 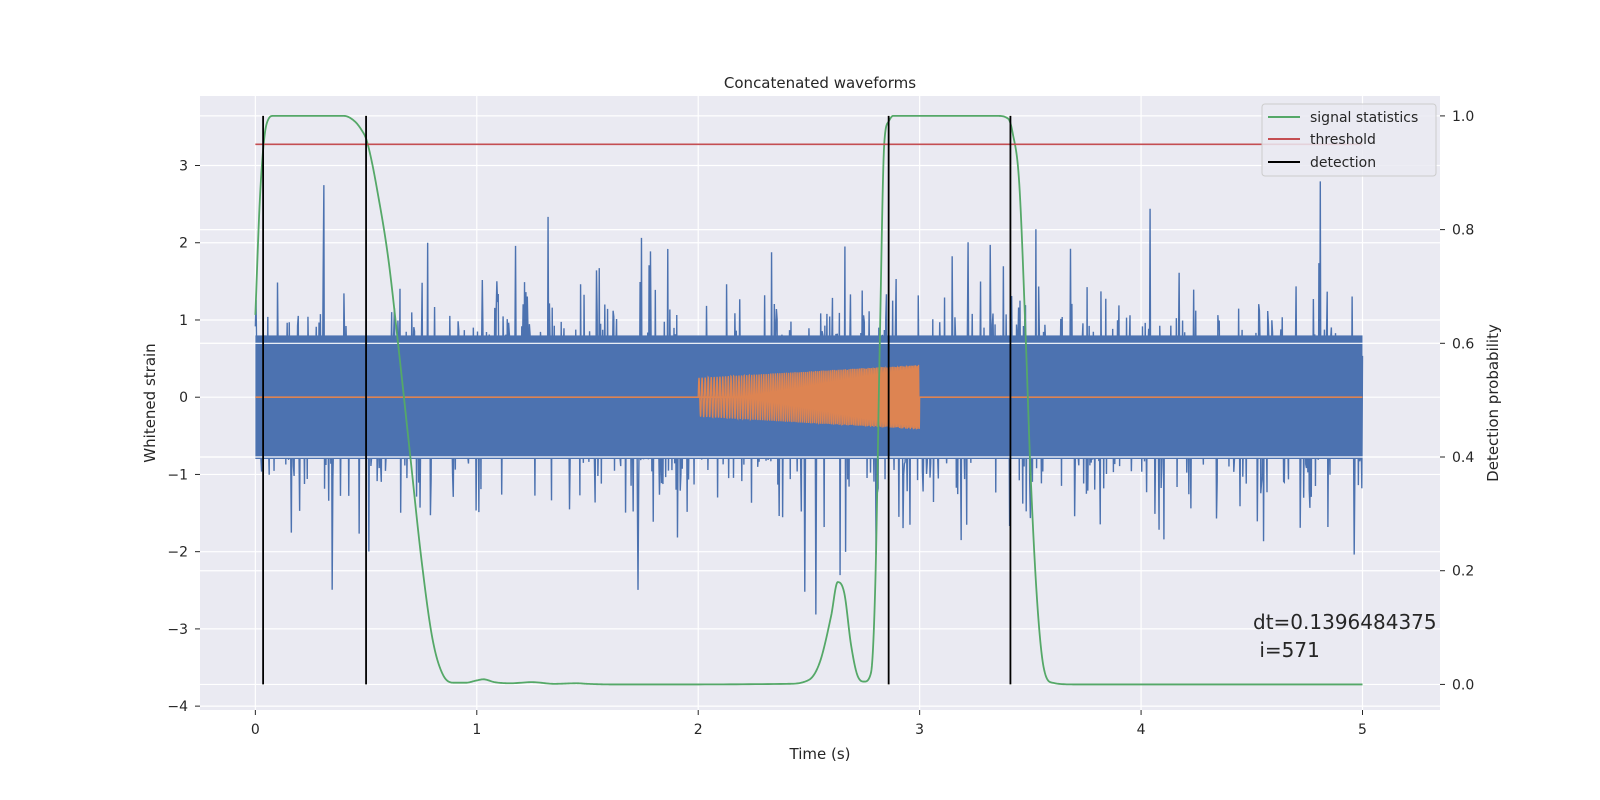 What do you see at coordinates (1286, 650) in the screenshot?
I see `annotation-i: i=571` at bounding box center [1286, 650].